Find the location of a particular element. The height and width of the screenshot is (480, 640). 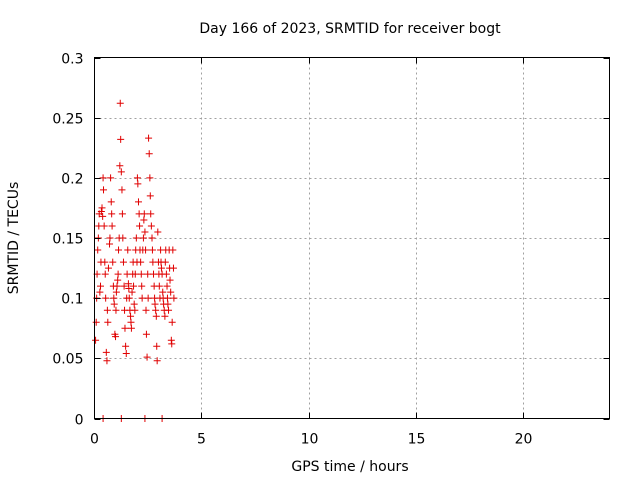

y-tick-label: 0.1 is located at coordinates (72, 300).